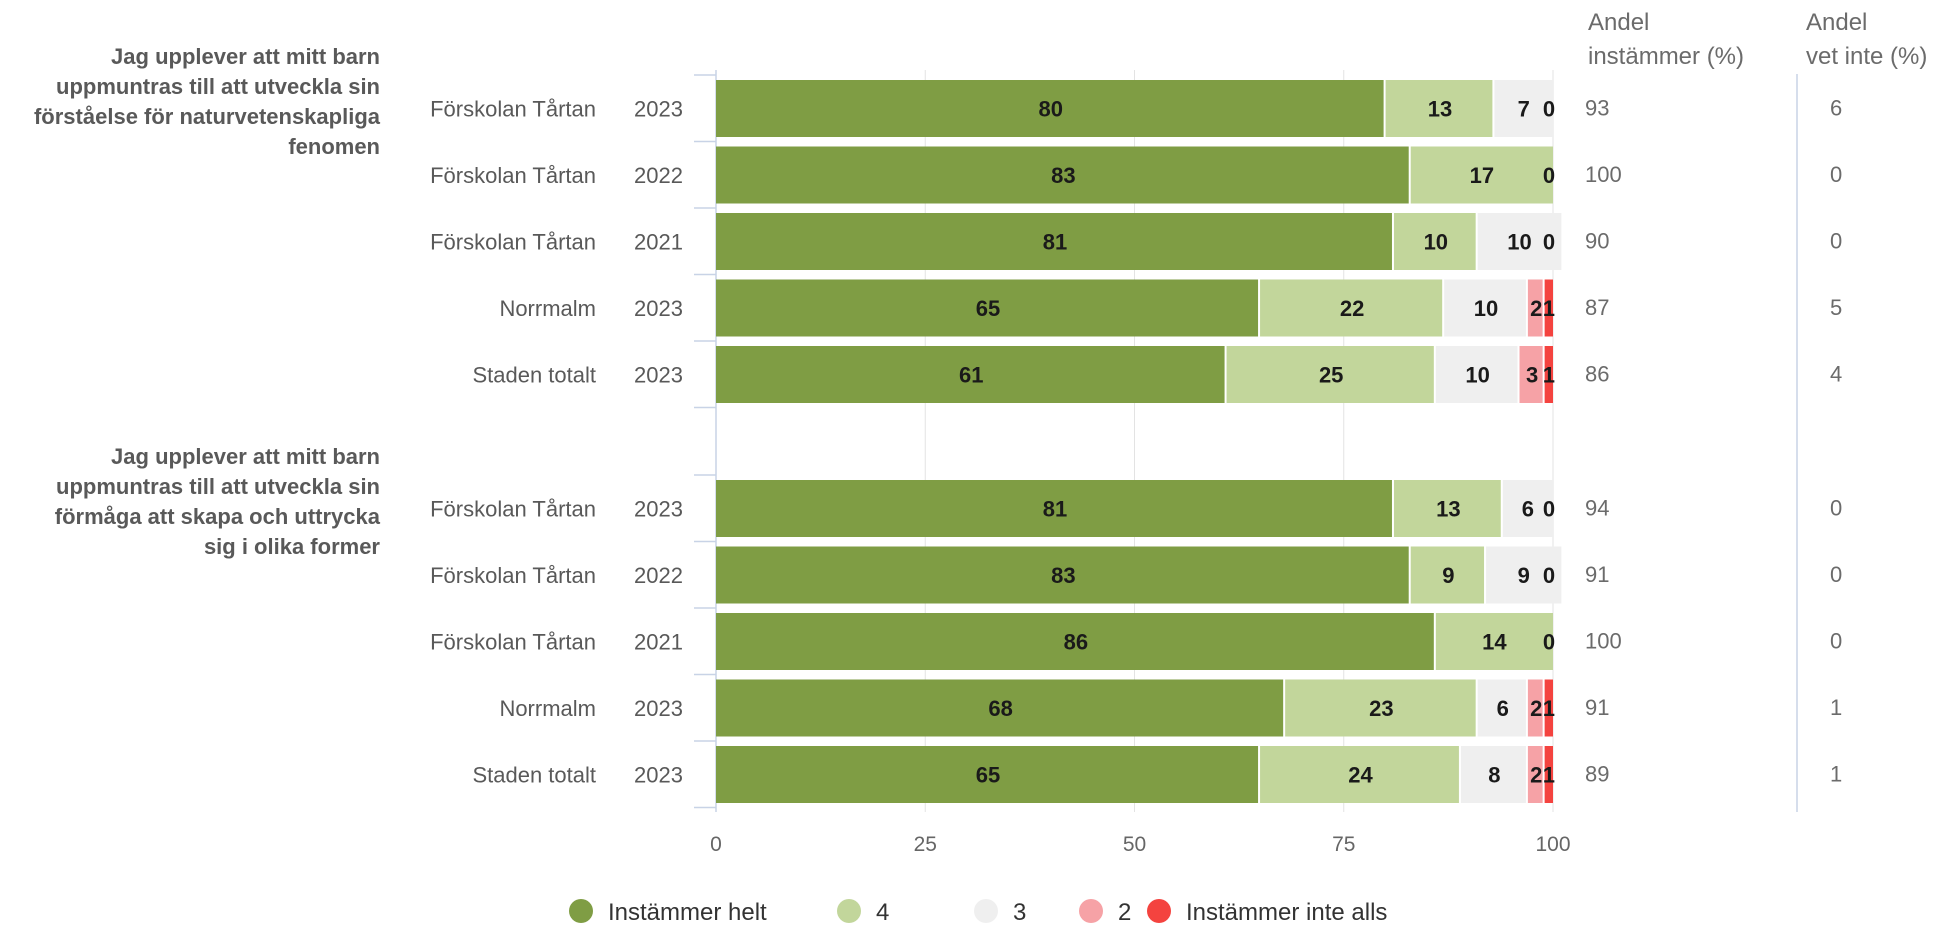 This screenshot has height=926, width=1944. Describe the element at coordinates (1618, 22) in the screenshot. I see `header-andel-instammer: Andel` at that location.